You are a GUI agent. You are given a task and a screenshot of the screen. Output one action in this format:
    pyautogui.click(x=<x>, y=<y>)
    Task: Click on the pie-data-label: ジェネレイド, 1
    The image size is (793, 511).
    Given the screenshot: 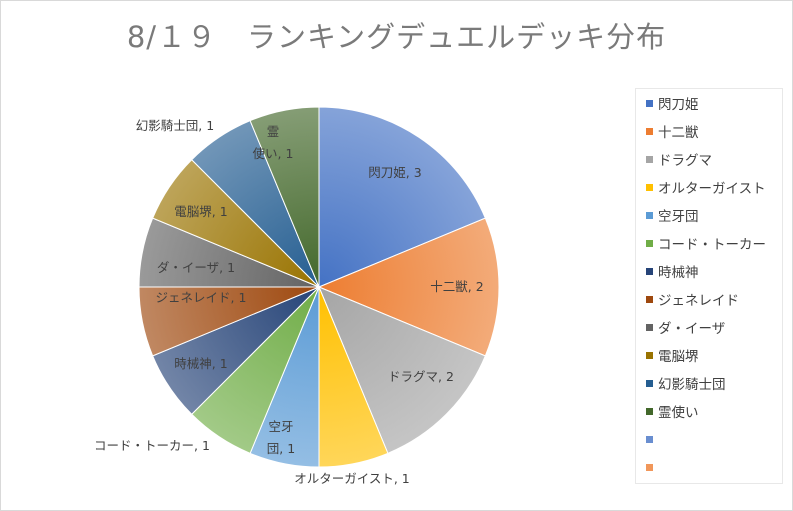 What is the action you would take?
    pyautogui.click(x=201, y=297)
    